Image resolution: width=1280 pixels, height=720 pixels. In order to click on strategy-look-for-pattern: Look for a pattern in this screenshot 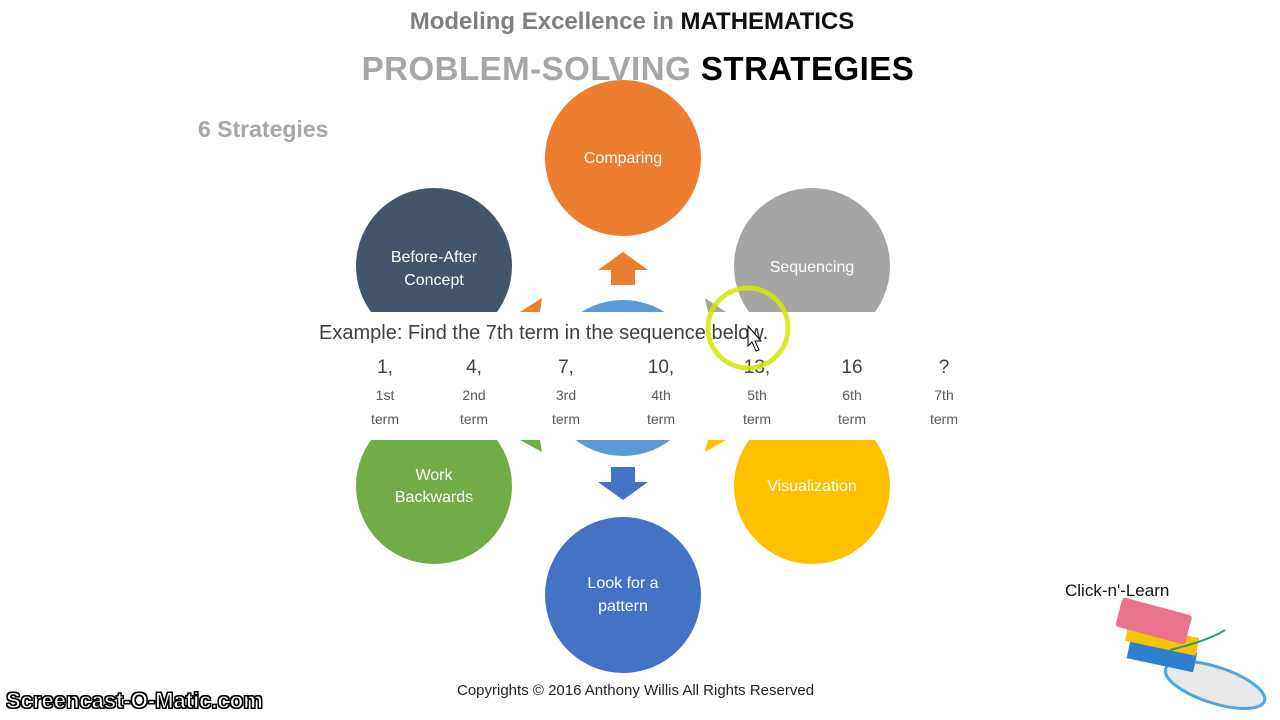, I will do `click(623, 595)`.